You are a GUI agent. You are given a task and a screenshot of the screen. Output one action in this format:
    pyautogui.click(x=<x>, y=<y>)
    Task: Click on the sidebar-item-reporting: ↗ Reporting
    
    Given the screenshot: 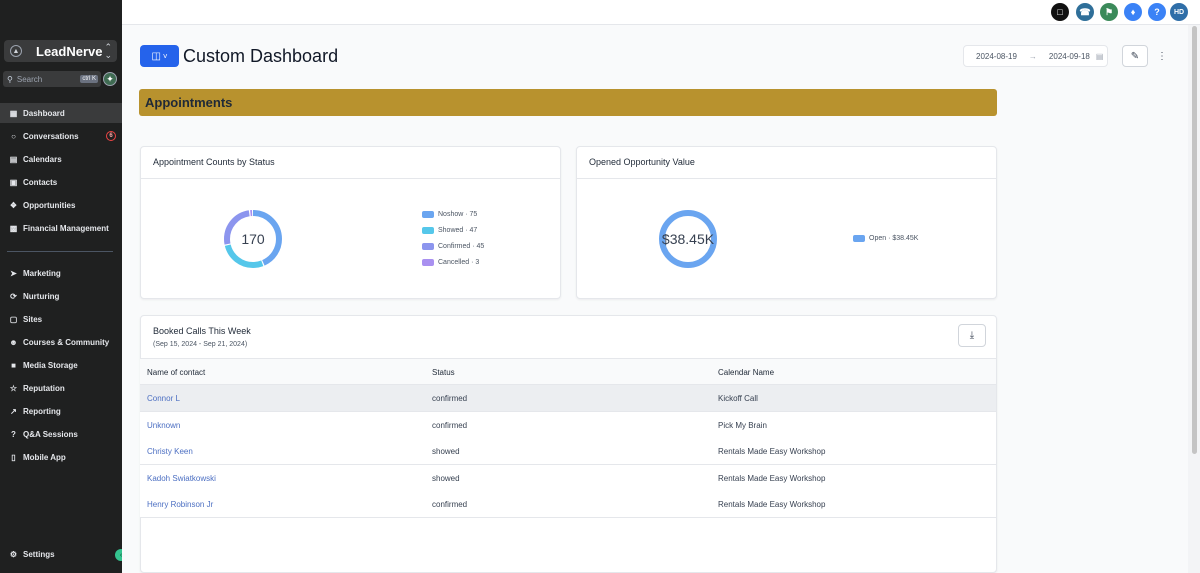 What is the action you would take?
    pyautogui.click(x=61, y=411)
    